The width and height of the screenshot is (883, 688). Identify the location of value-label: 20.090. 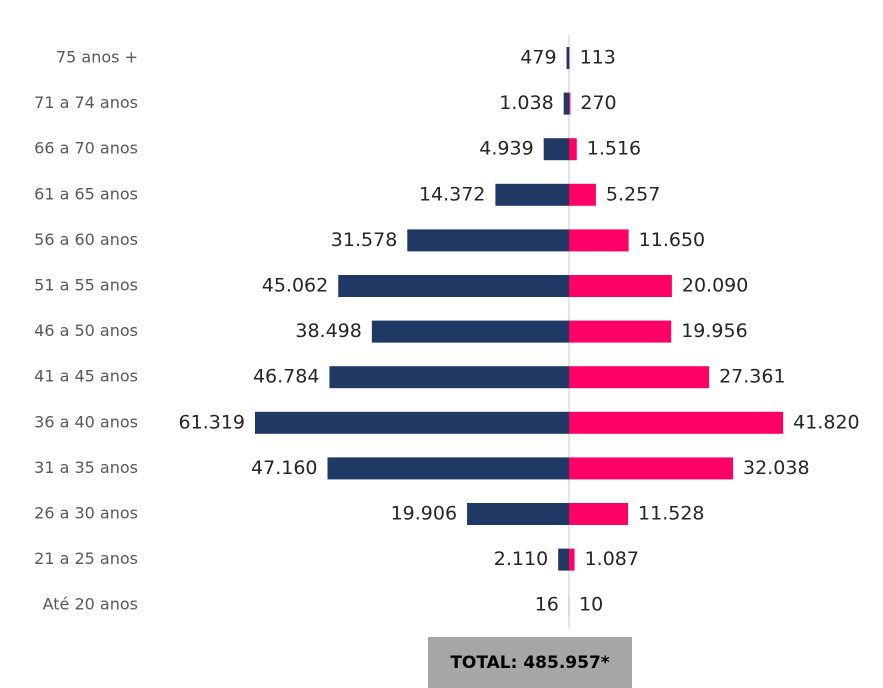
(715, 286).